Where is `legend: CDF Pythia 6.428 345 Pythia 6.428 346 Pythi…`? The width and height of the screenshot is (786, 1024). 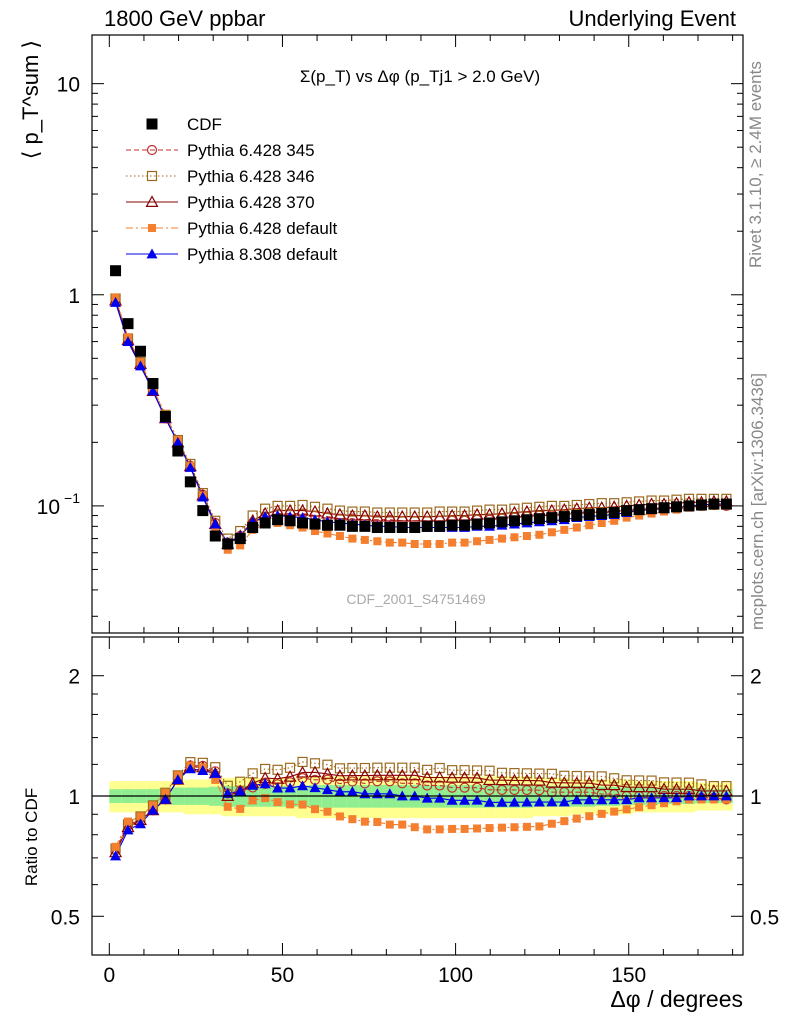
legend: CDF Pythia 6.428 345 Pythia 6.428 346 Pythi… is located at coordinates (232, 189).